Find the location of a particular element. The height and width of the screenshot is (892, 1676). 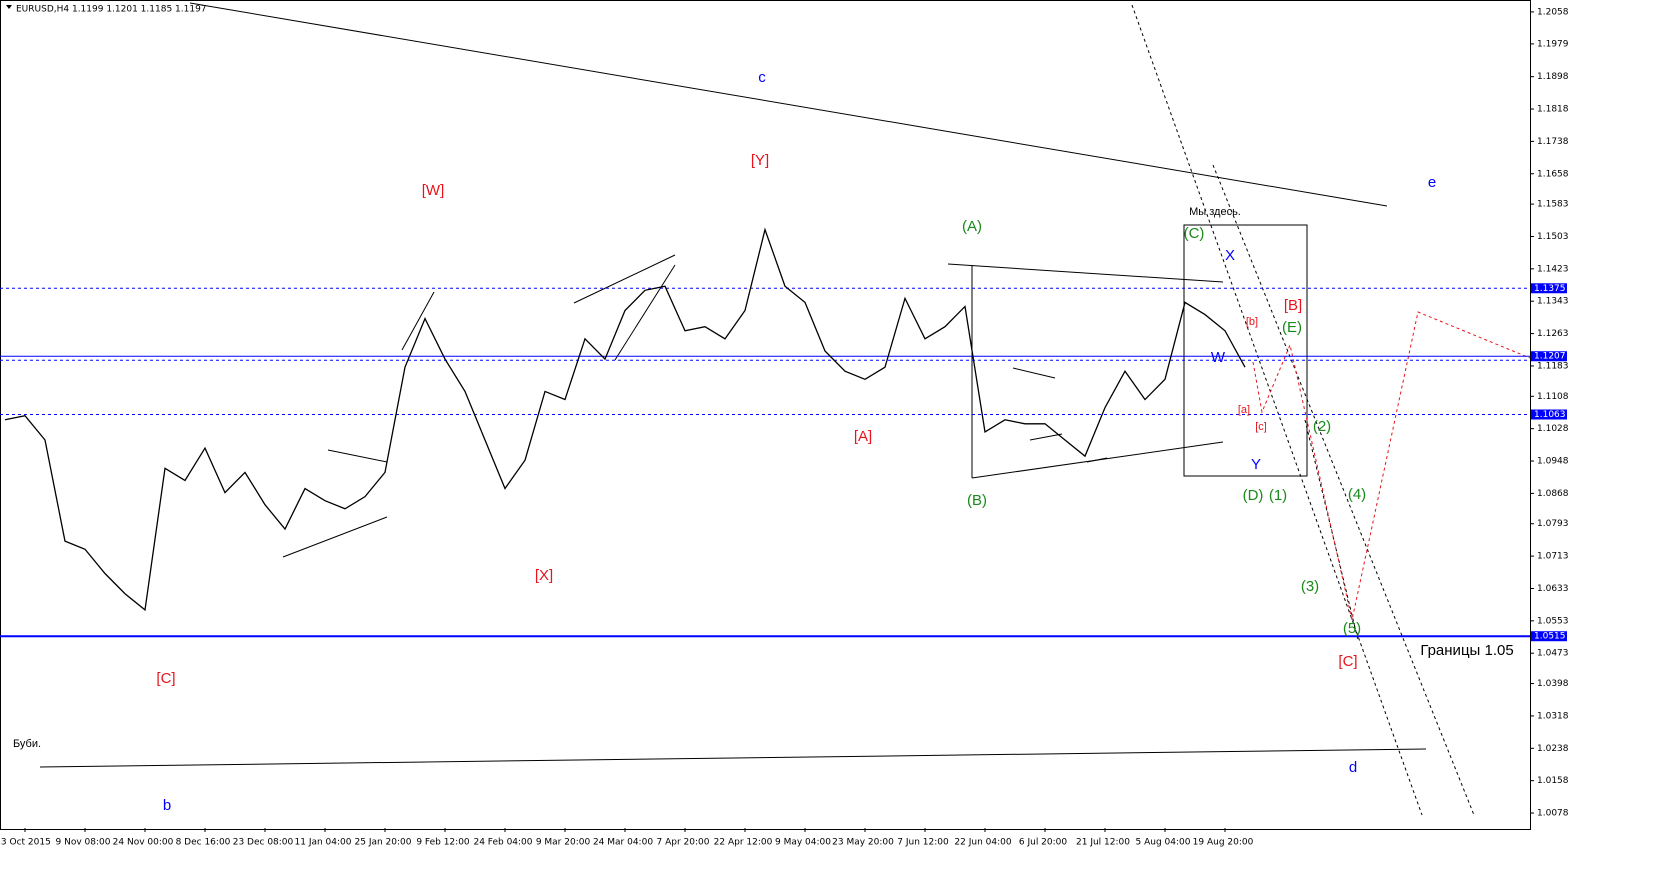

x-tick-label: 11 Jan 04:00 is located at coordinates (323, 843).